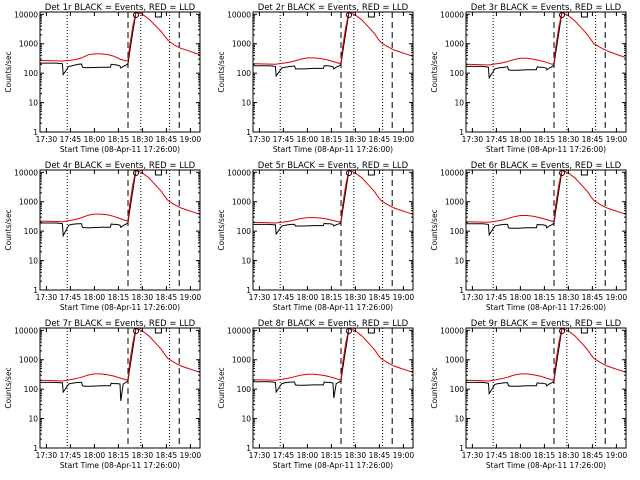  I want to click on chart-title: Det 6r BLACK = Events, RED = LLD, so click(546, 166).